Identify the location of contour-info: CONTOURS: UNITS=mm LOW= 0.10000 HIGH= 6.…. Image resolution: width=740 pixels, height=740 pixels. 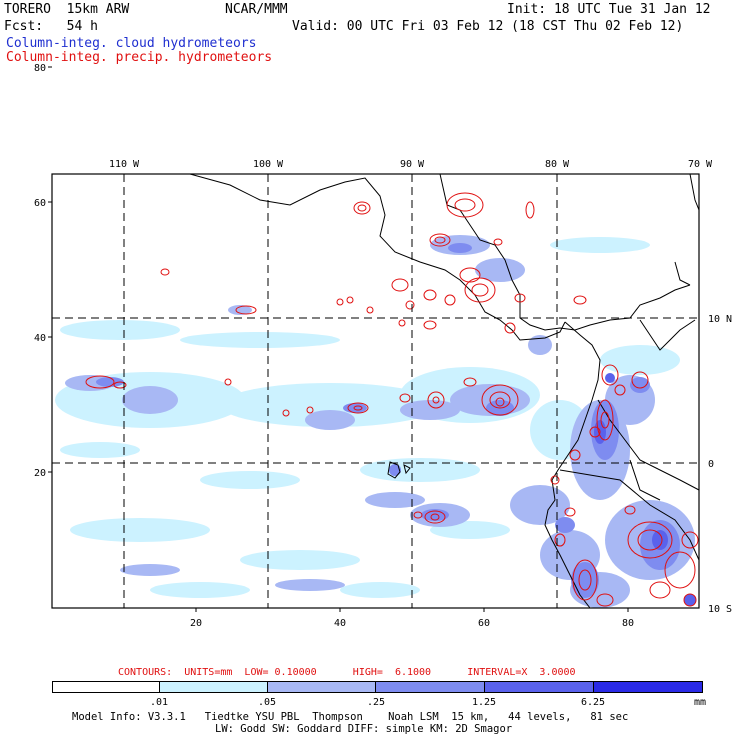
(347, 672).